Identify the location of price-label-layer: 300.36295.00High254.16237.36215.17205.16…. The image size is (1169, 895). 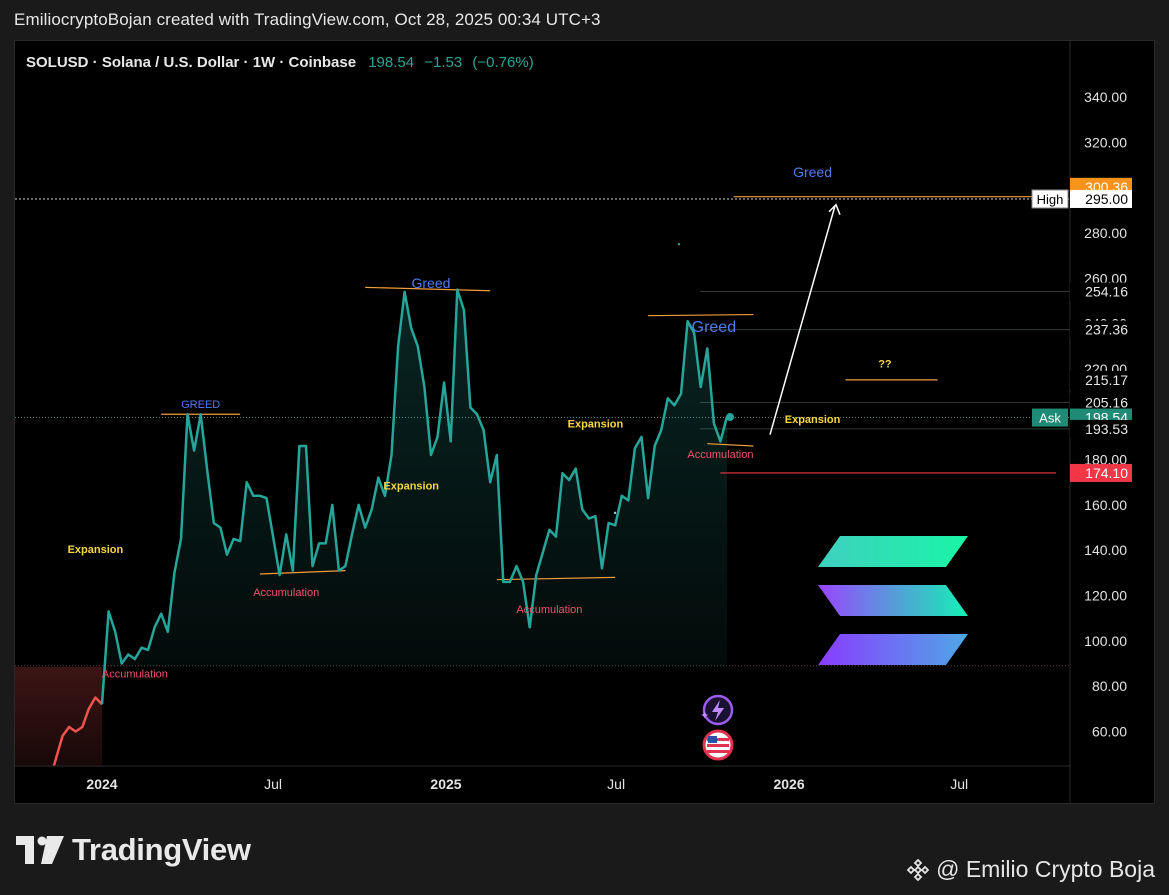
(1081, 329).